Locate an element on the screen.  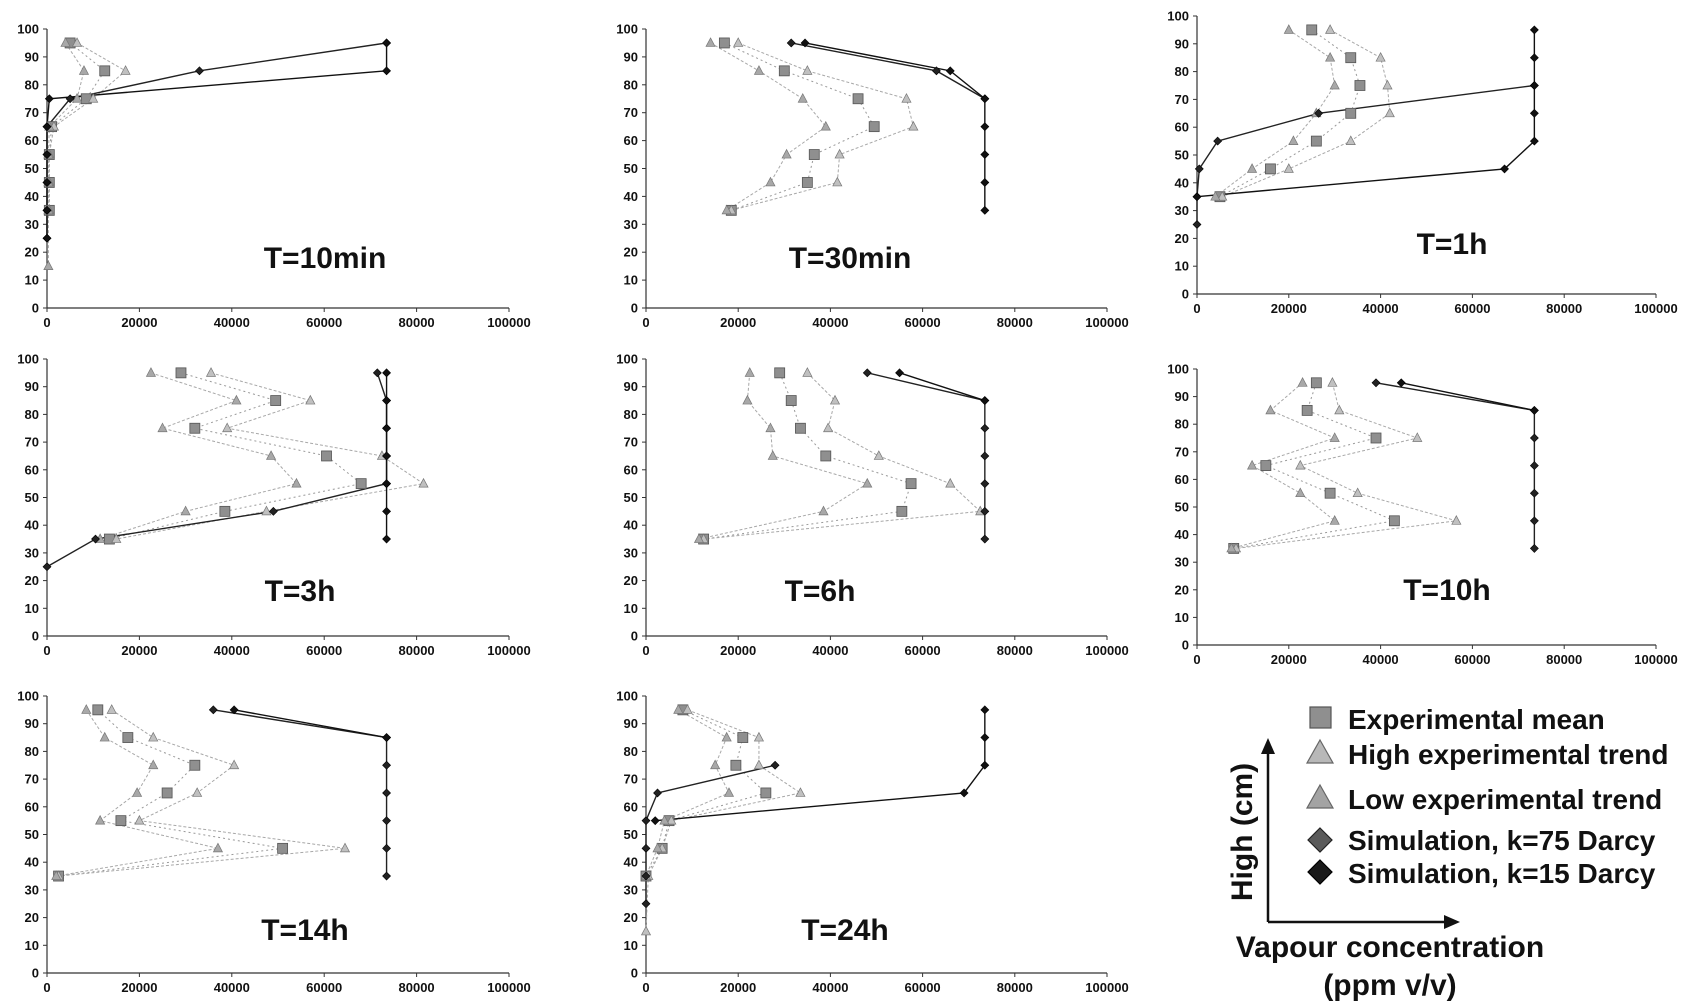
y-tick-label: 10 is located at coordinates (1182, 266).